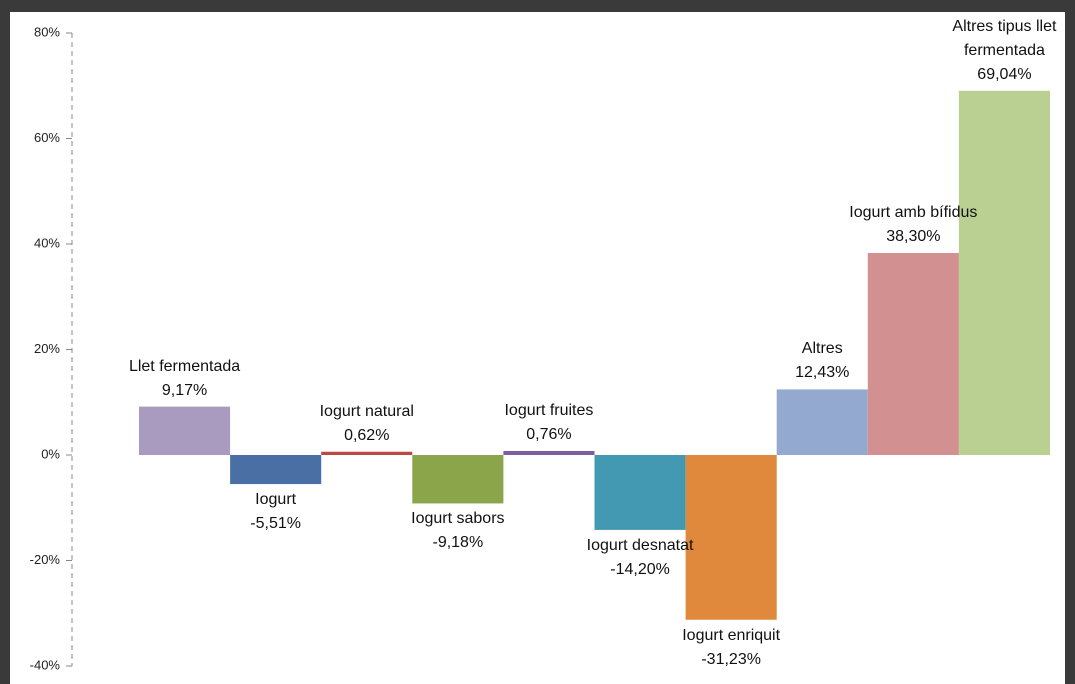 This screenshot has height=684, width=1075. Describe the element at coordinates (47, 242) in the screenshot. I see `y-tick-label: 40%` at that location.